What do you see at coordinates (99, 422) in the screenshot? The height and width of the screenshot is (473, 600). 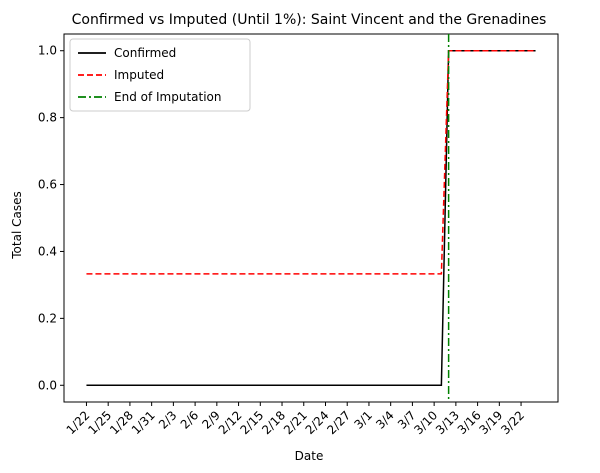 I see `x-tick-label: 1/25` at bounding box center [99, 422].